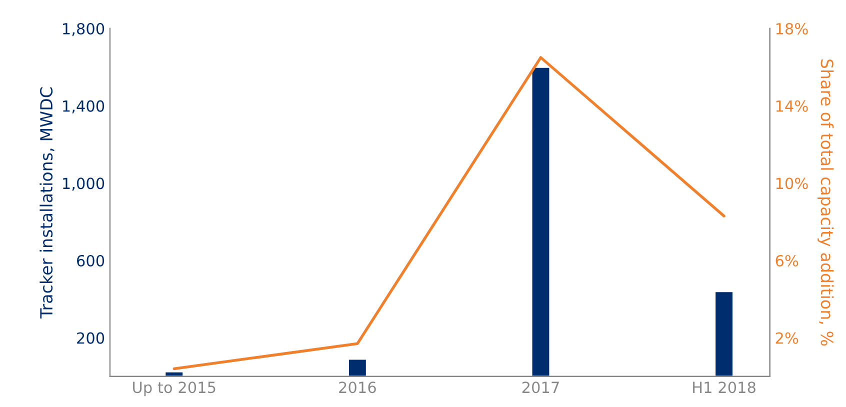 The width and height of the screenshot is (846, 407). I want to click on y-tick-label: 1,400, so click(83, 107).